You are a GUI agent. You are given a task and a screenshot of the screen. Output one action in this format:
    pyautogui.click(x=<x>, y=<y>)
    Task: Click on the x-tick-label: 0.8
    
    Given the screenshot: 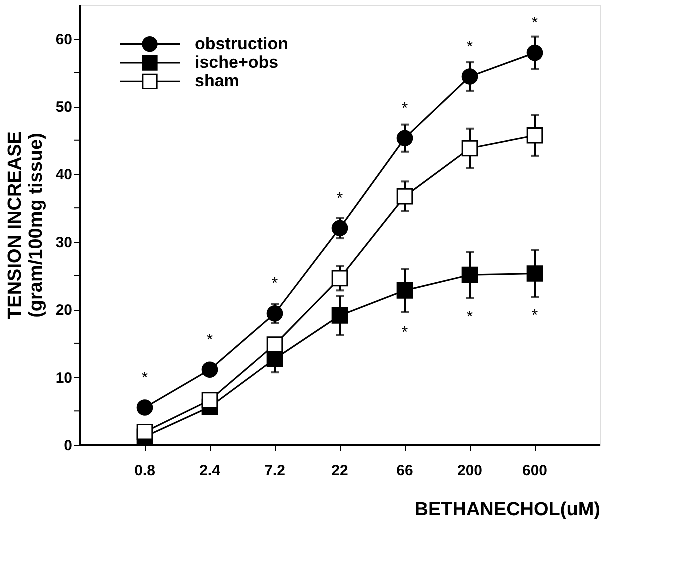 What is the action you would take?
    pyautogui.click(x=145, y=471)
    